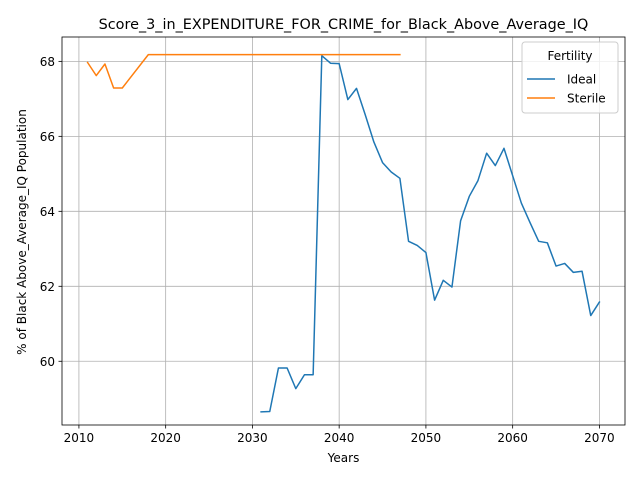 This screenshot has width=640, height=480. What do you see at coordinates (47, 287) in the screenshot?
I see `y-tick-label: 62` at bounding box center [47, 287].